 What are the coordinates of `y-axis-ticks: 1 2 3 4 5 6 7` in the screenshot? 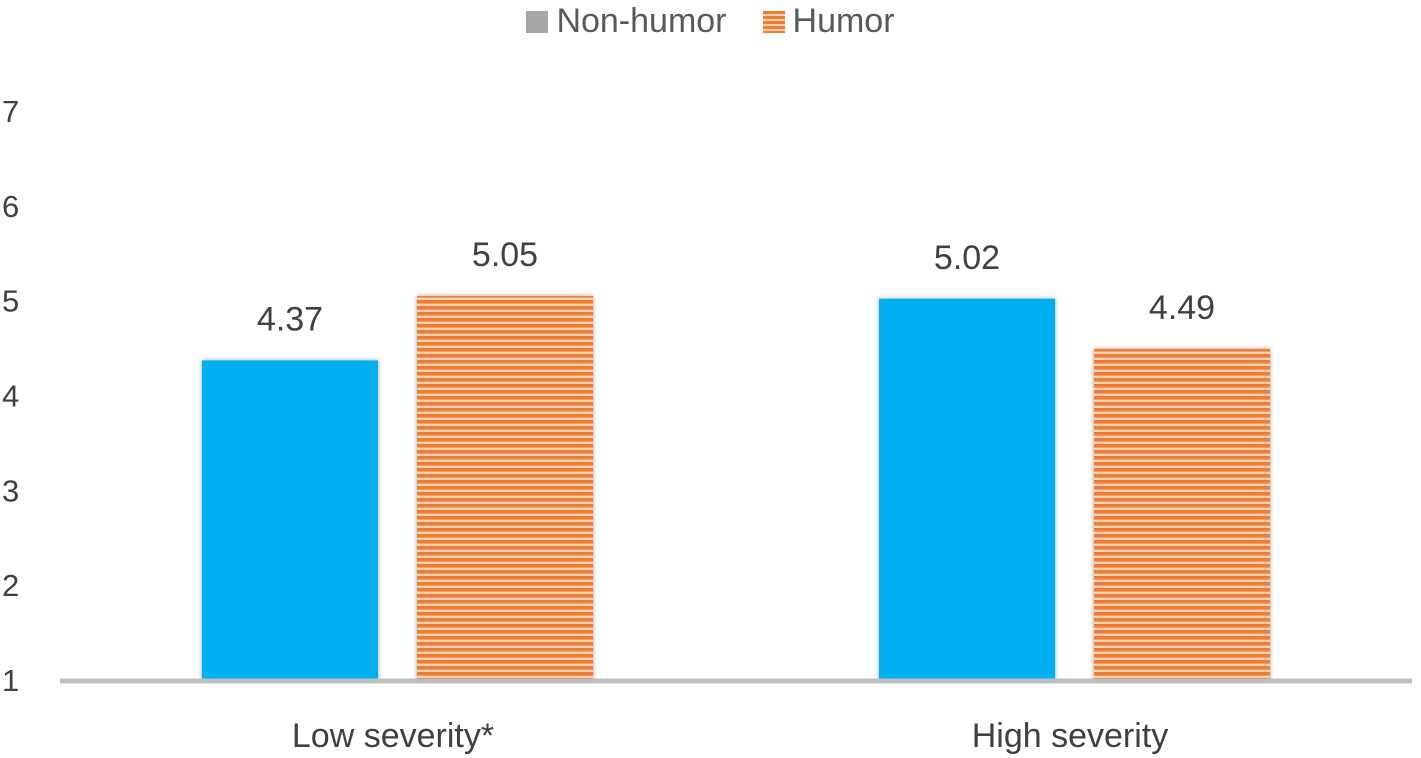 It's located at (10, 396).